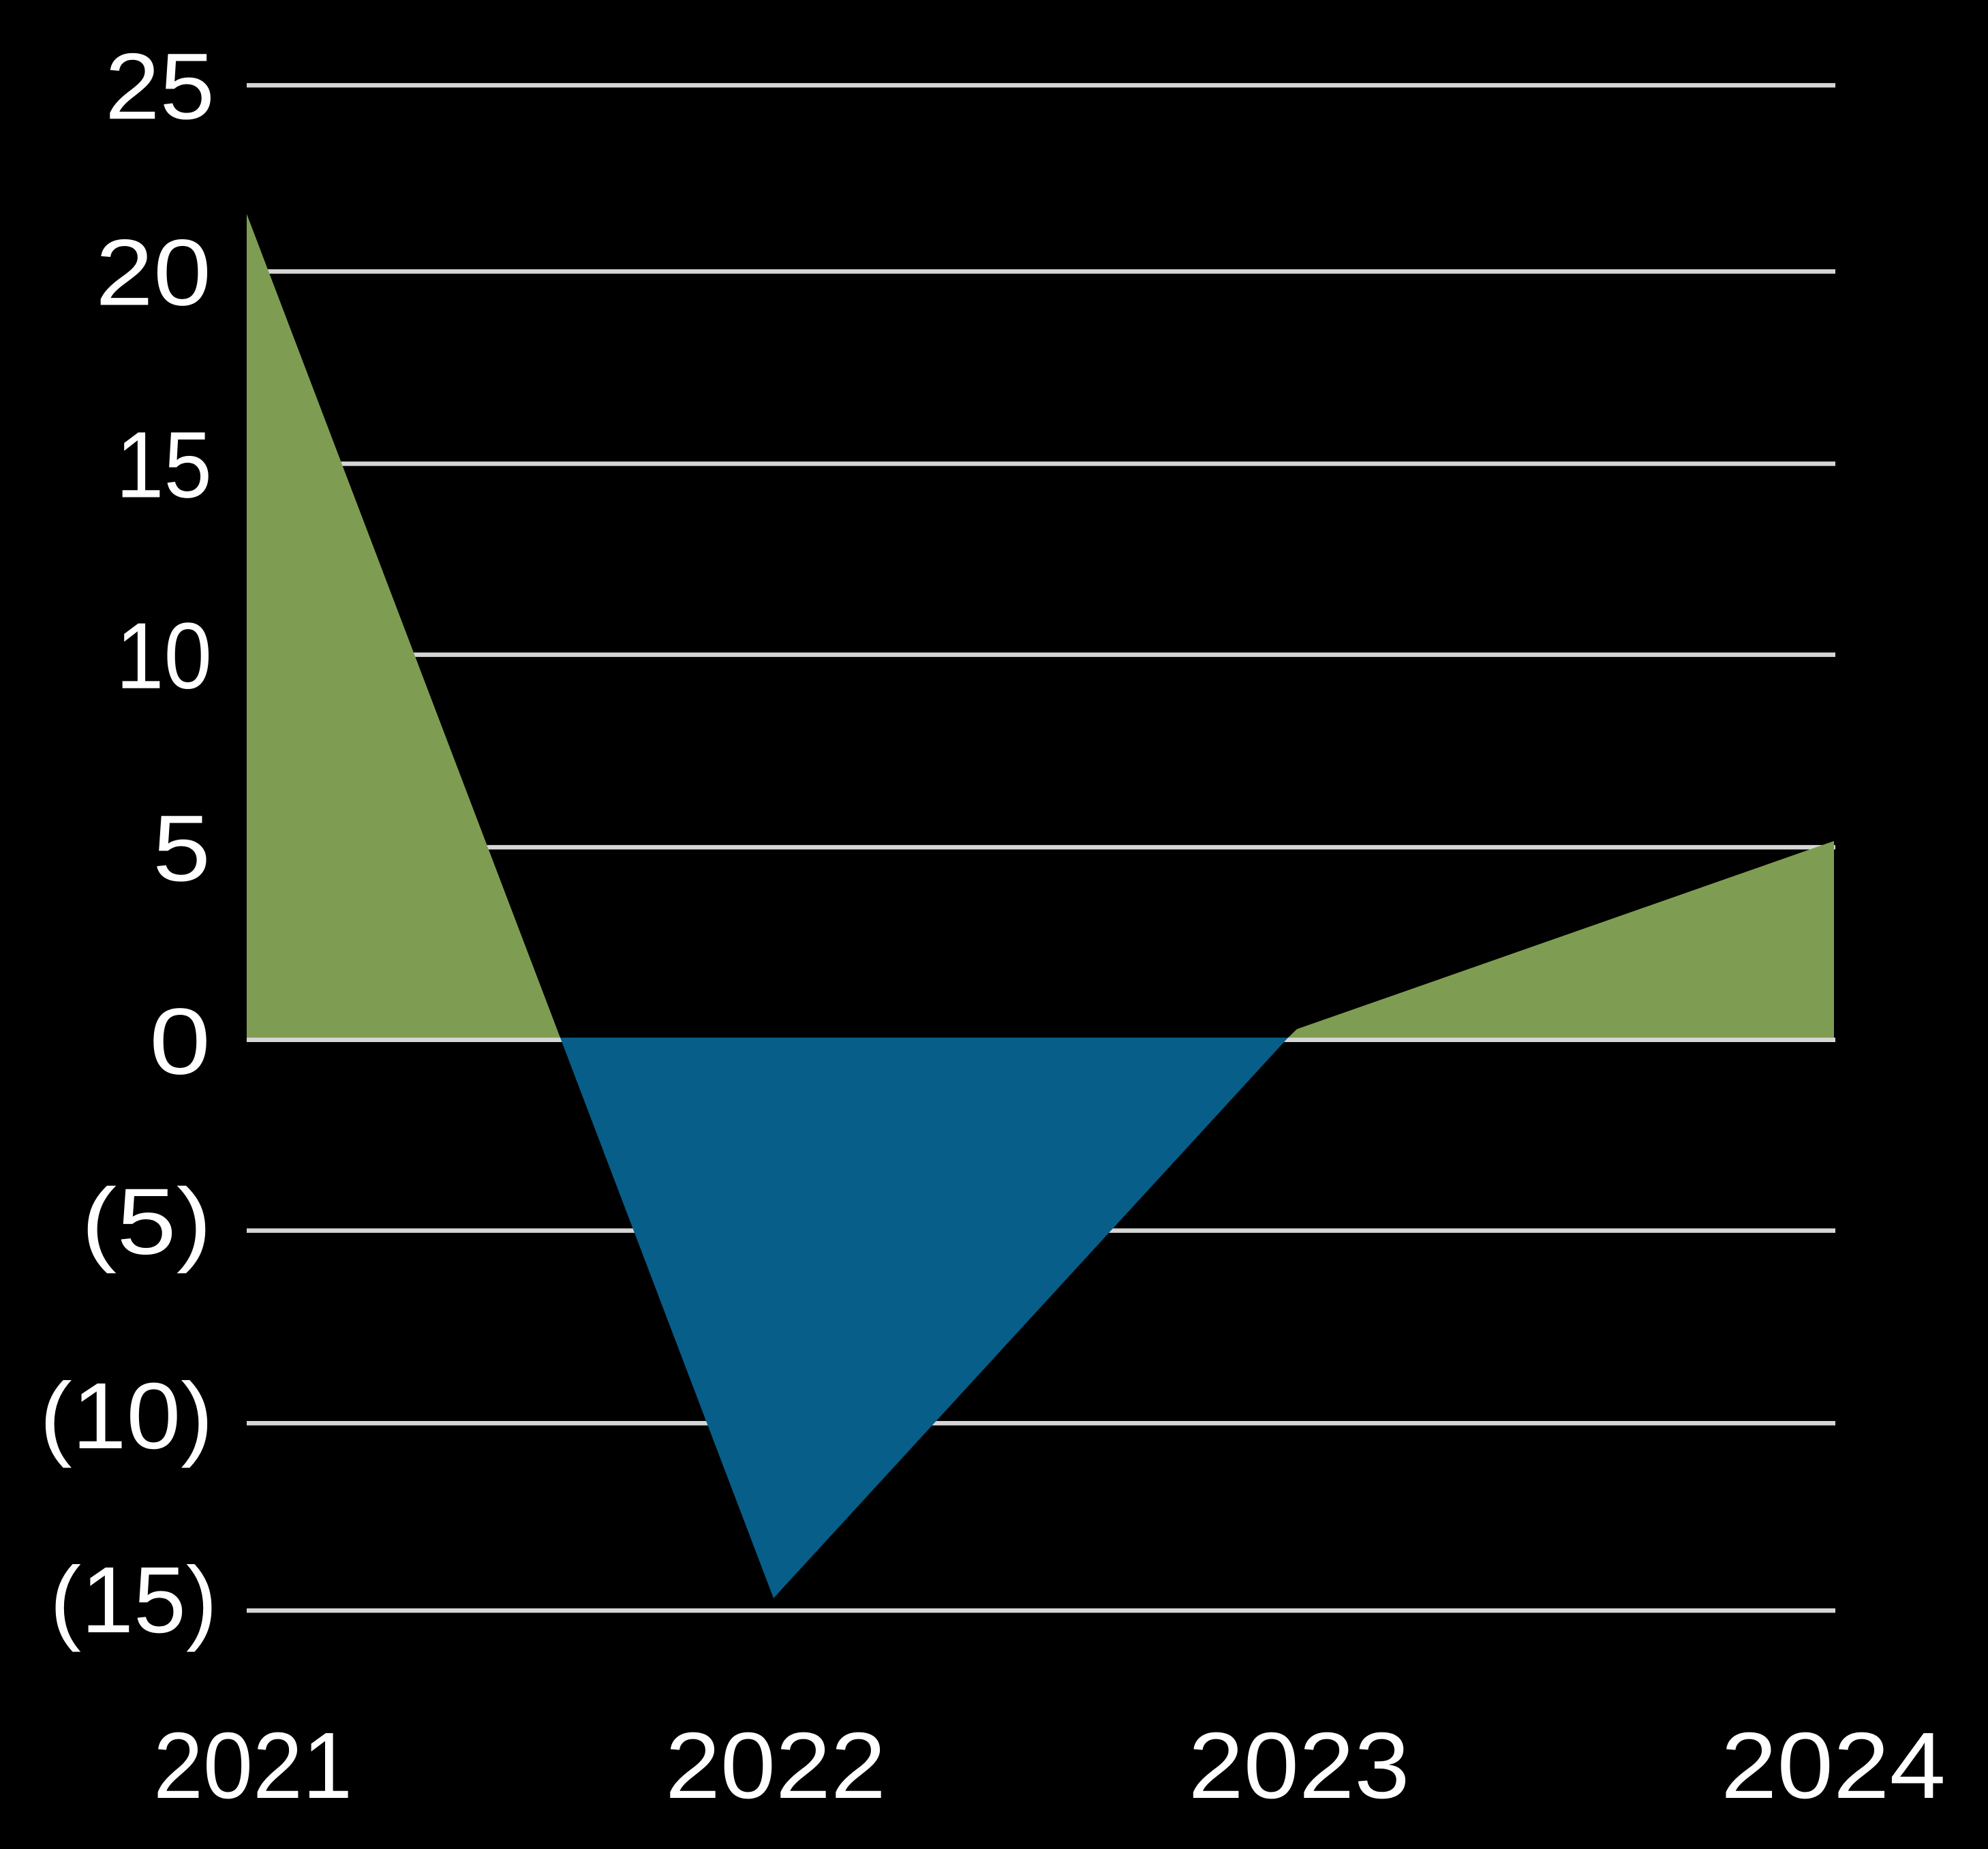 This screenshot has width=1988, height=1849. I want to click on svg-text: 2022, so click(776, 1765).